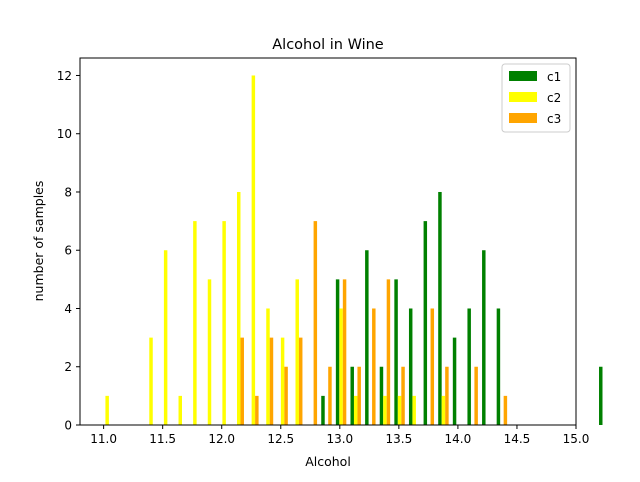 The image size is (640, 482). Describe the element at coordinates (458, 439) in the screenshot. I see `x-tick-label: 14.0` at that location.